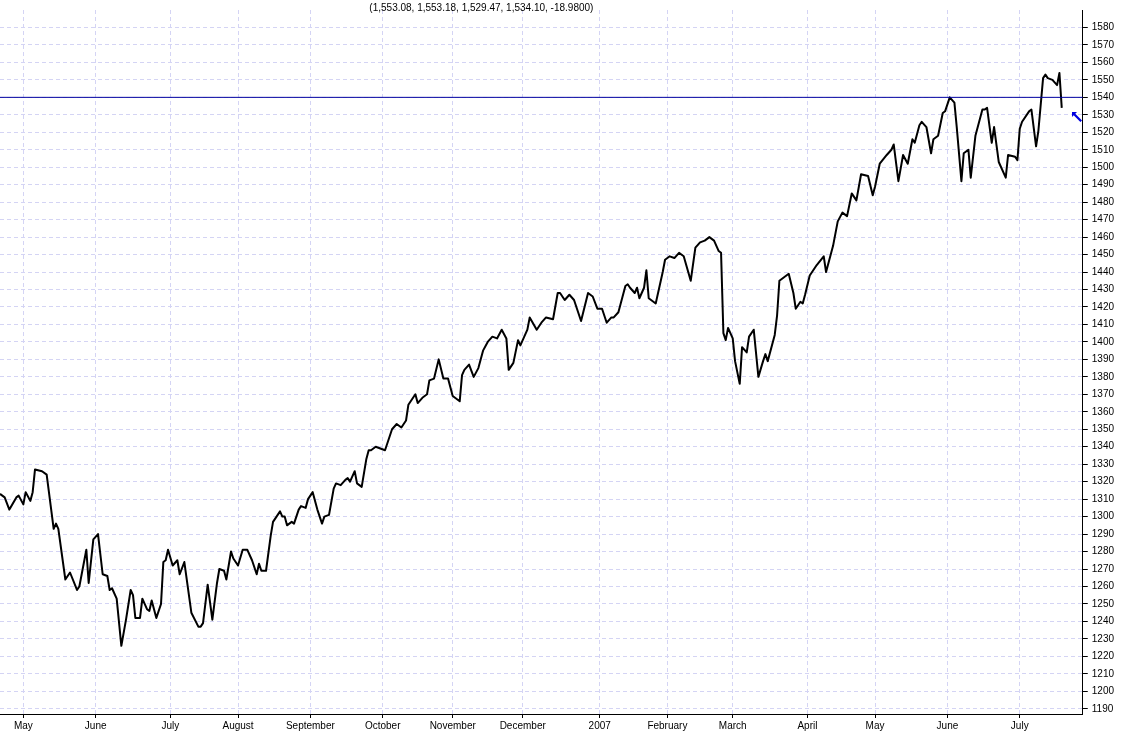  What do you see at coordinates (310, 725) in the screenshot?
I see `x-tick-label: September` at bounding box center [310, 725].